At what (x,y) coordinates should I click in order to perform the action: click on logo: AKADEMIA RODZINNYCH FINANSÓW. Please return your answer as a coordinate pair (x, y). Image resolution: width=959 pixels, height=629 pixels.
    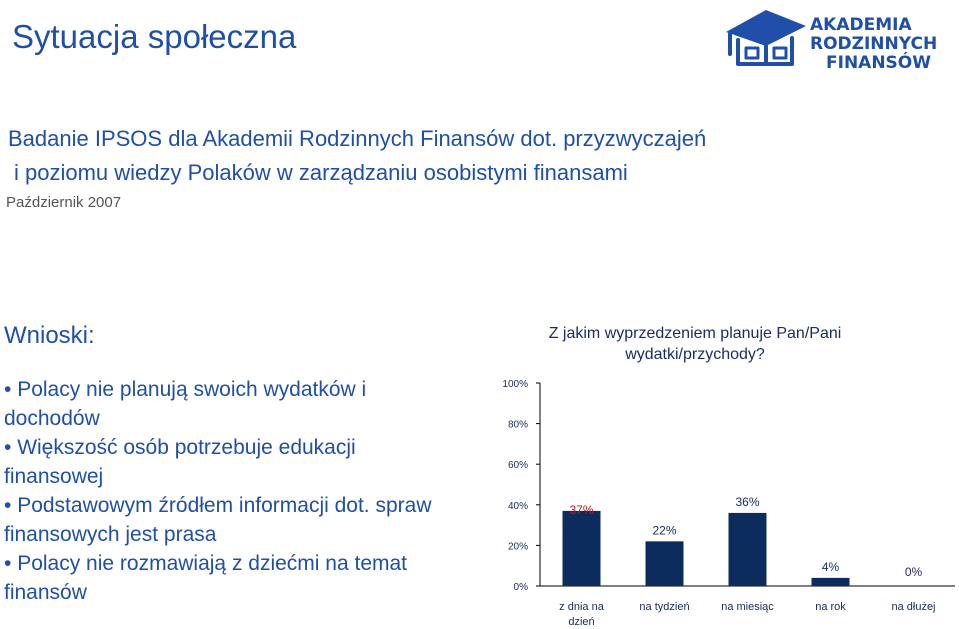
    Looking at the image, I should click on (831, 41).